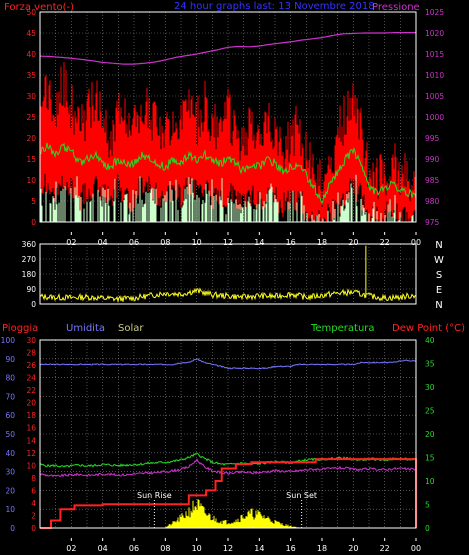 The height and width of the screenshot is (555, 469). What do you see at coordinates (434, 33) in the screenshot?
I see `y-tick-label: 1020` at bounding box center [434, 33].